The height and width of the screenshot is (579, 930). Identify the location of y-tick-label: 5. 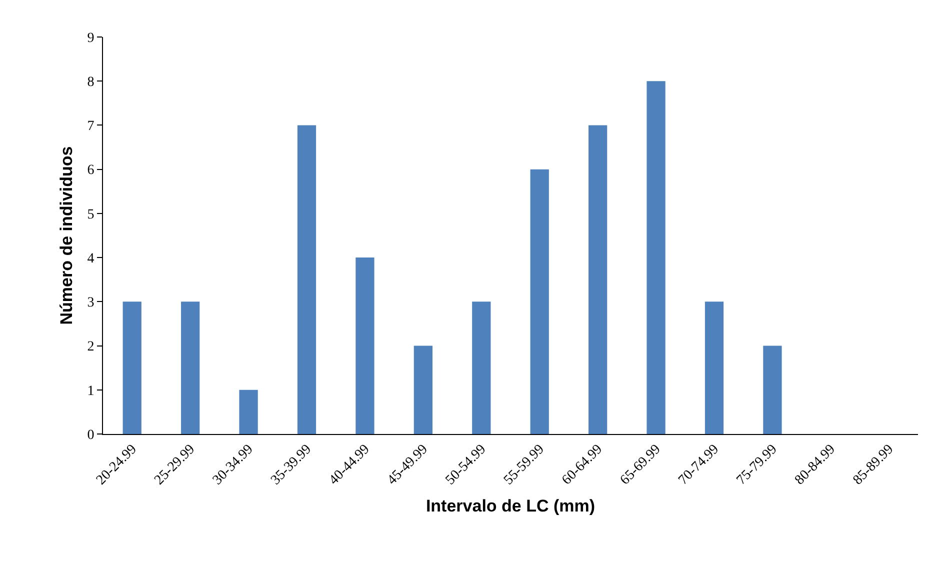
(90, 214).